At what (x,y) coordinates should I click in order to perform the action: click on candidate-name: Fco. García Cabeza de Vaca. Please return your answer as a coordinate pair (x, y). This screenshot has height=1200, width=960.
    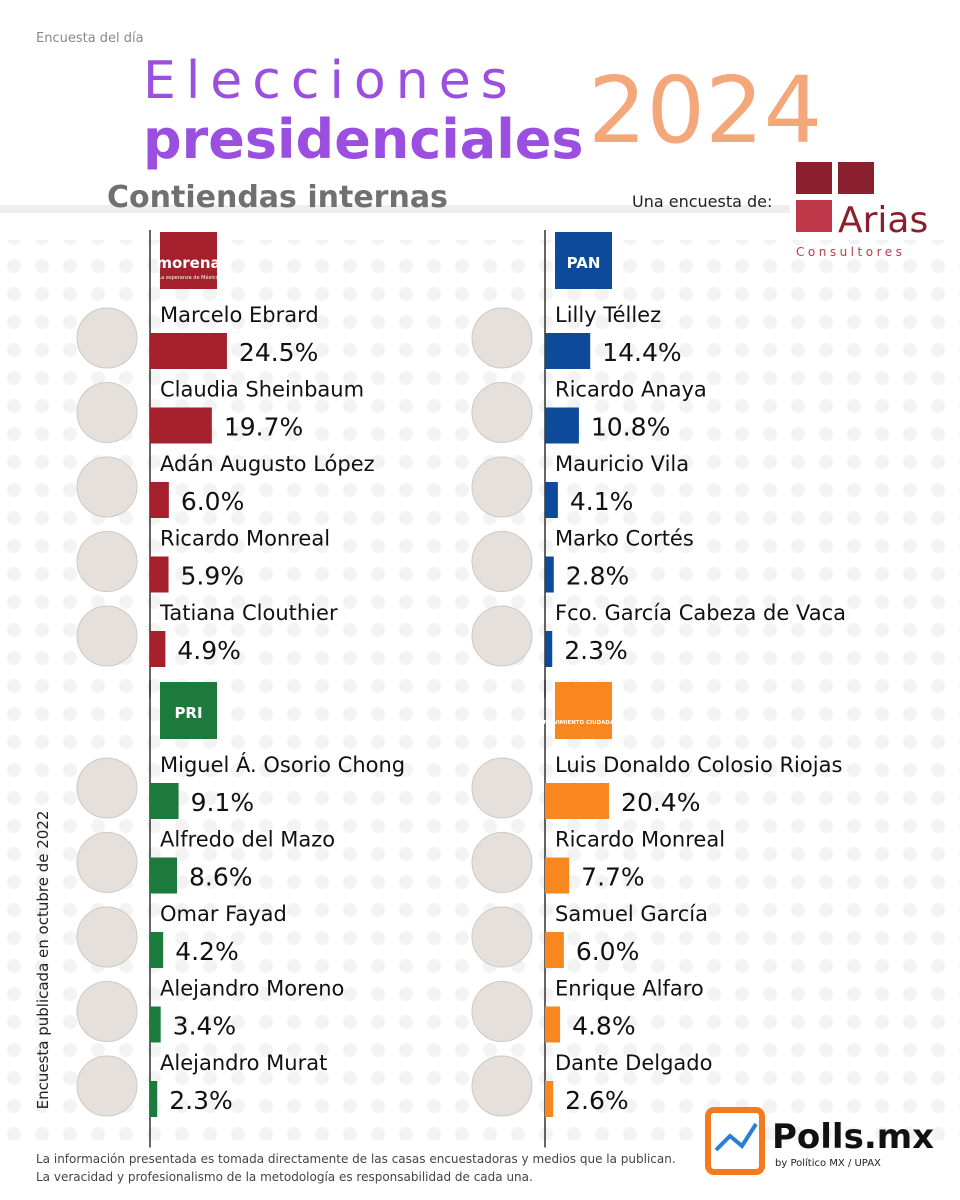
    Looking at the image, I should click on (700, 613).